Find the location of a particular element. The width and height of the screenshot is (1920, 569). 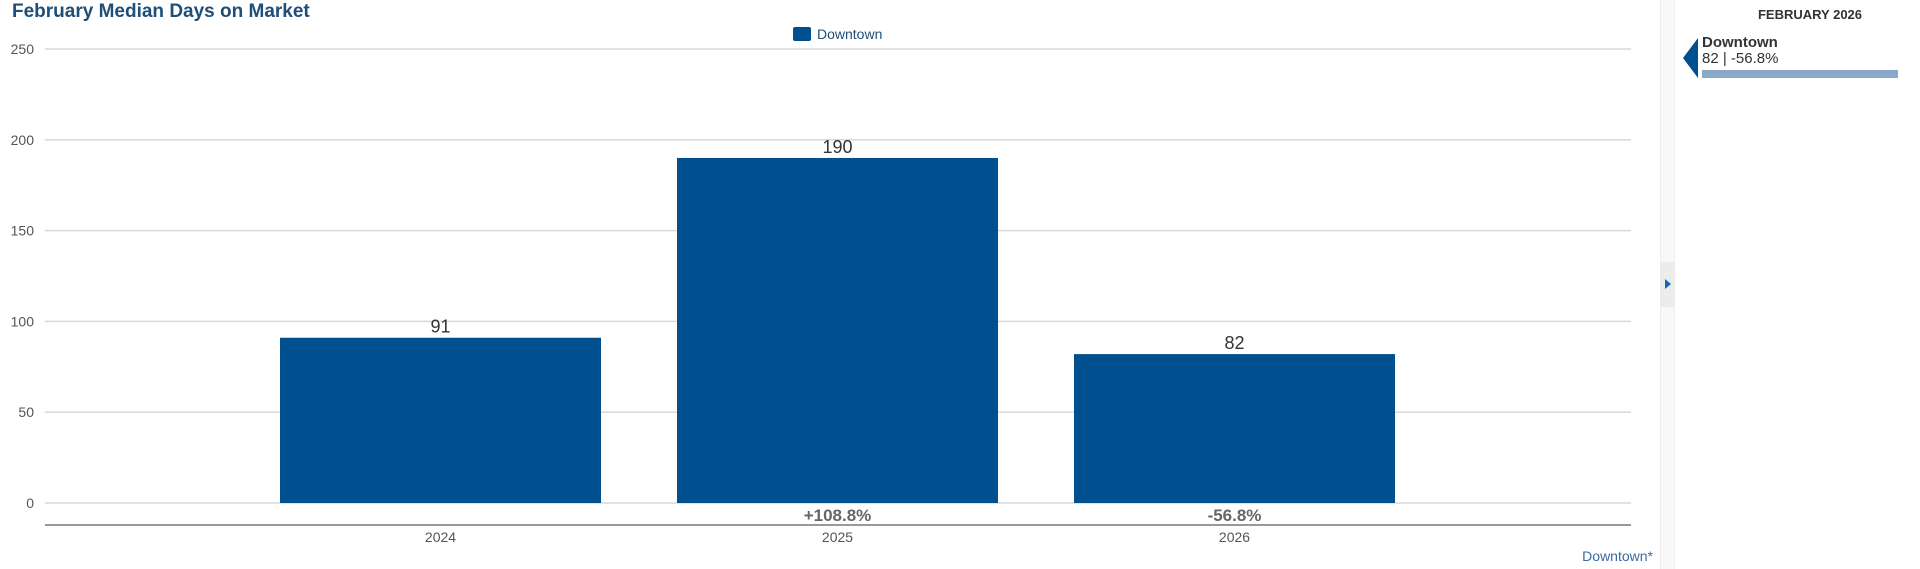

legend: Downtown is located at coordinates (837, 34).